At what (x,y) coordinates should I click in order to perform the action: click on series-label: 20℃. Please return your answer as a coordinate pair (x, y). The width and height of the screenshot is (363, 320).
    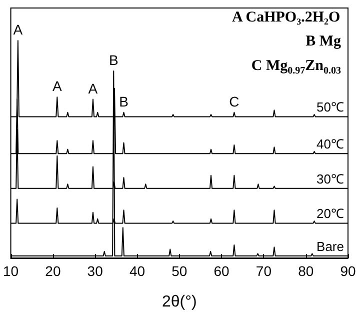
    Looking at the image, I should click on (330, 214).